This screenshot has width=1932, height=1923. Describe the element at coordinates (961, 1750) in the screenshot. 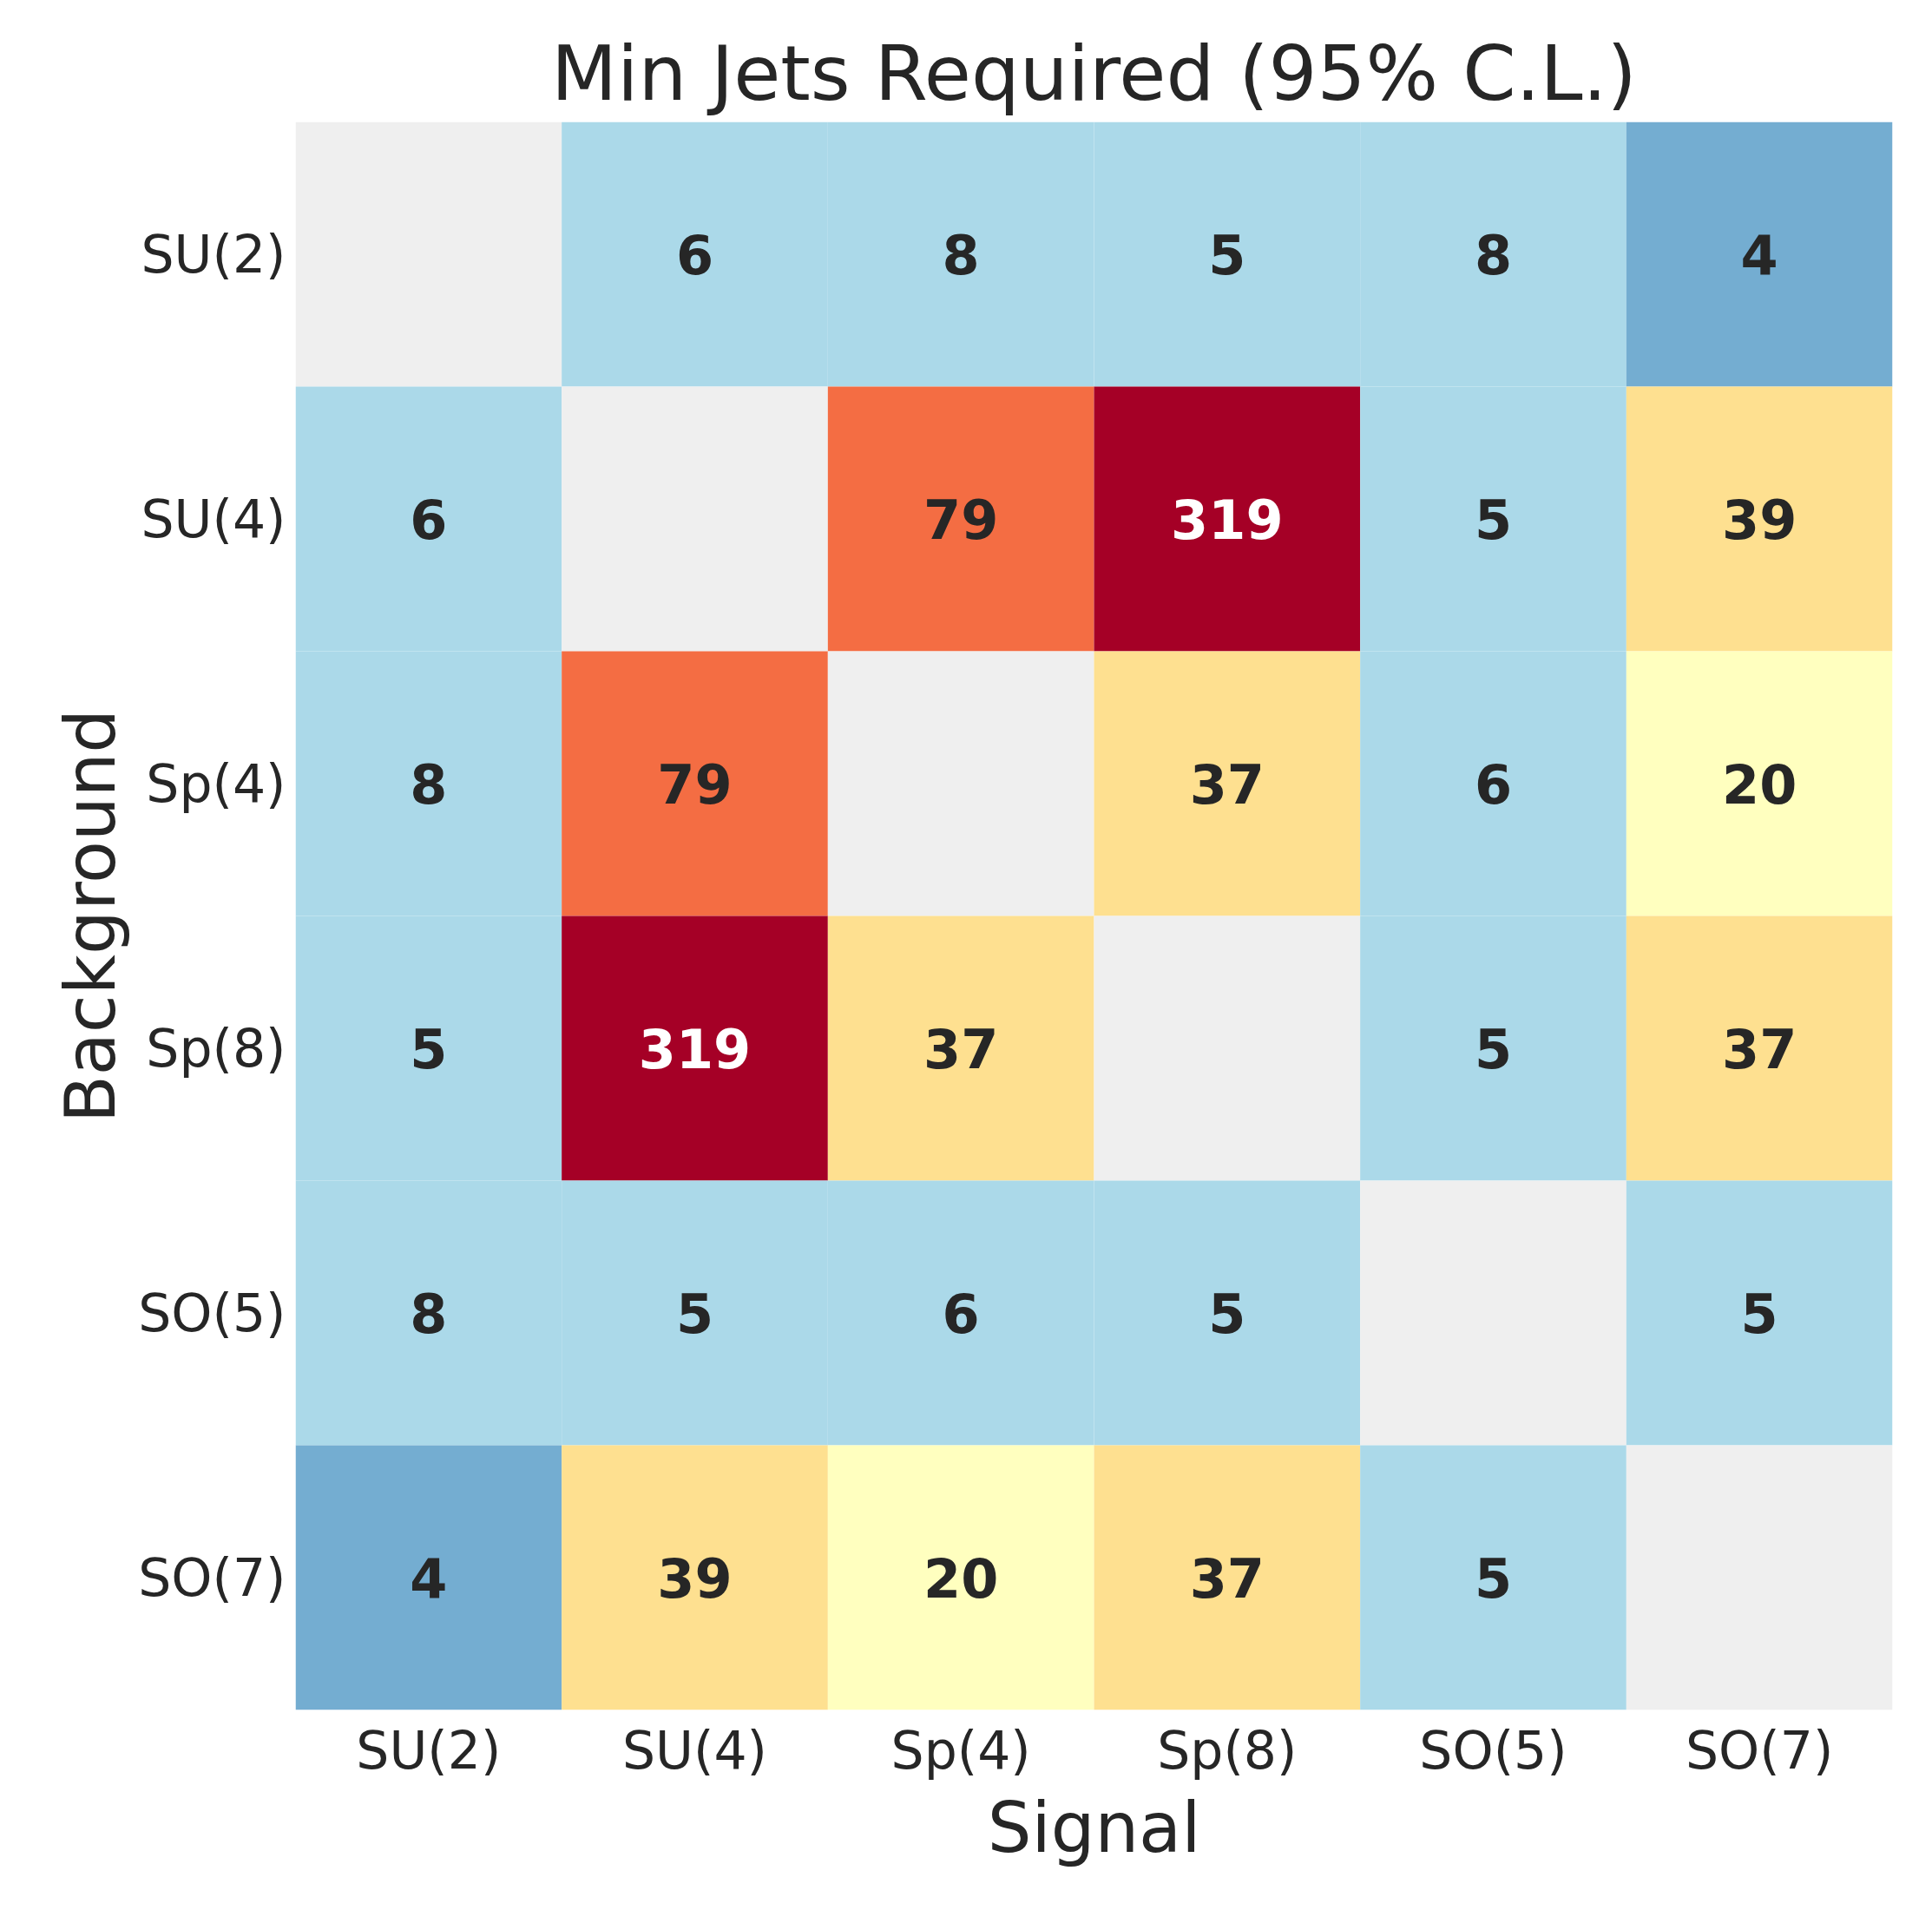

I see `x-tick-label: Sp(4)` at that location.